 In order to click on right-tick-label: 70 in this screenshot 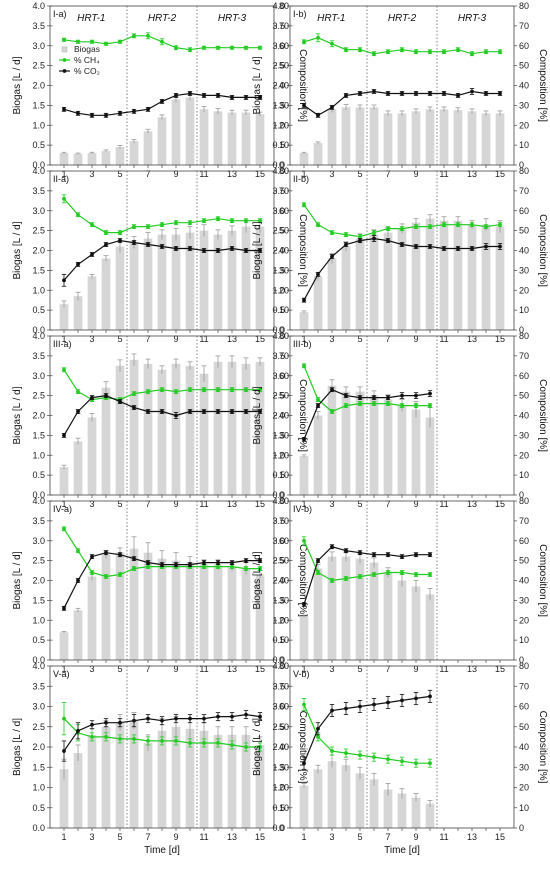, I will do `click(284, 686)`.